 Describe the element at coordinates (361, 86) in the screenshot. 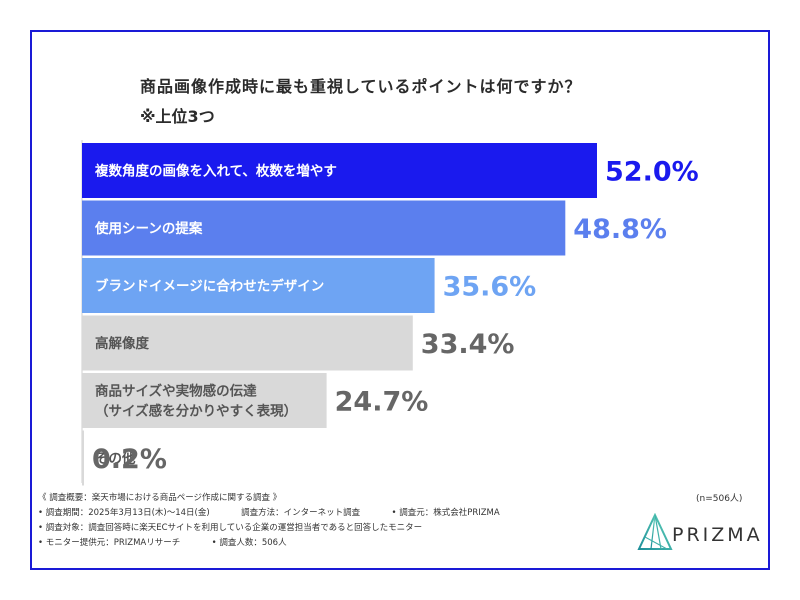

I see `chart-title: 商品画像作成時に最も重視しているポイントは何ですか？` at that location.